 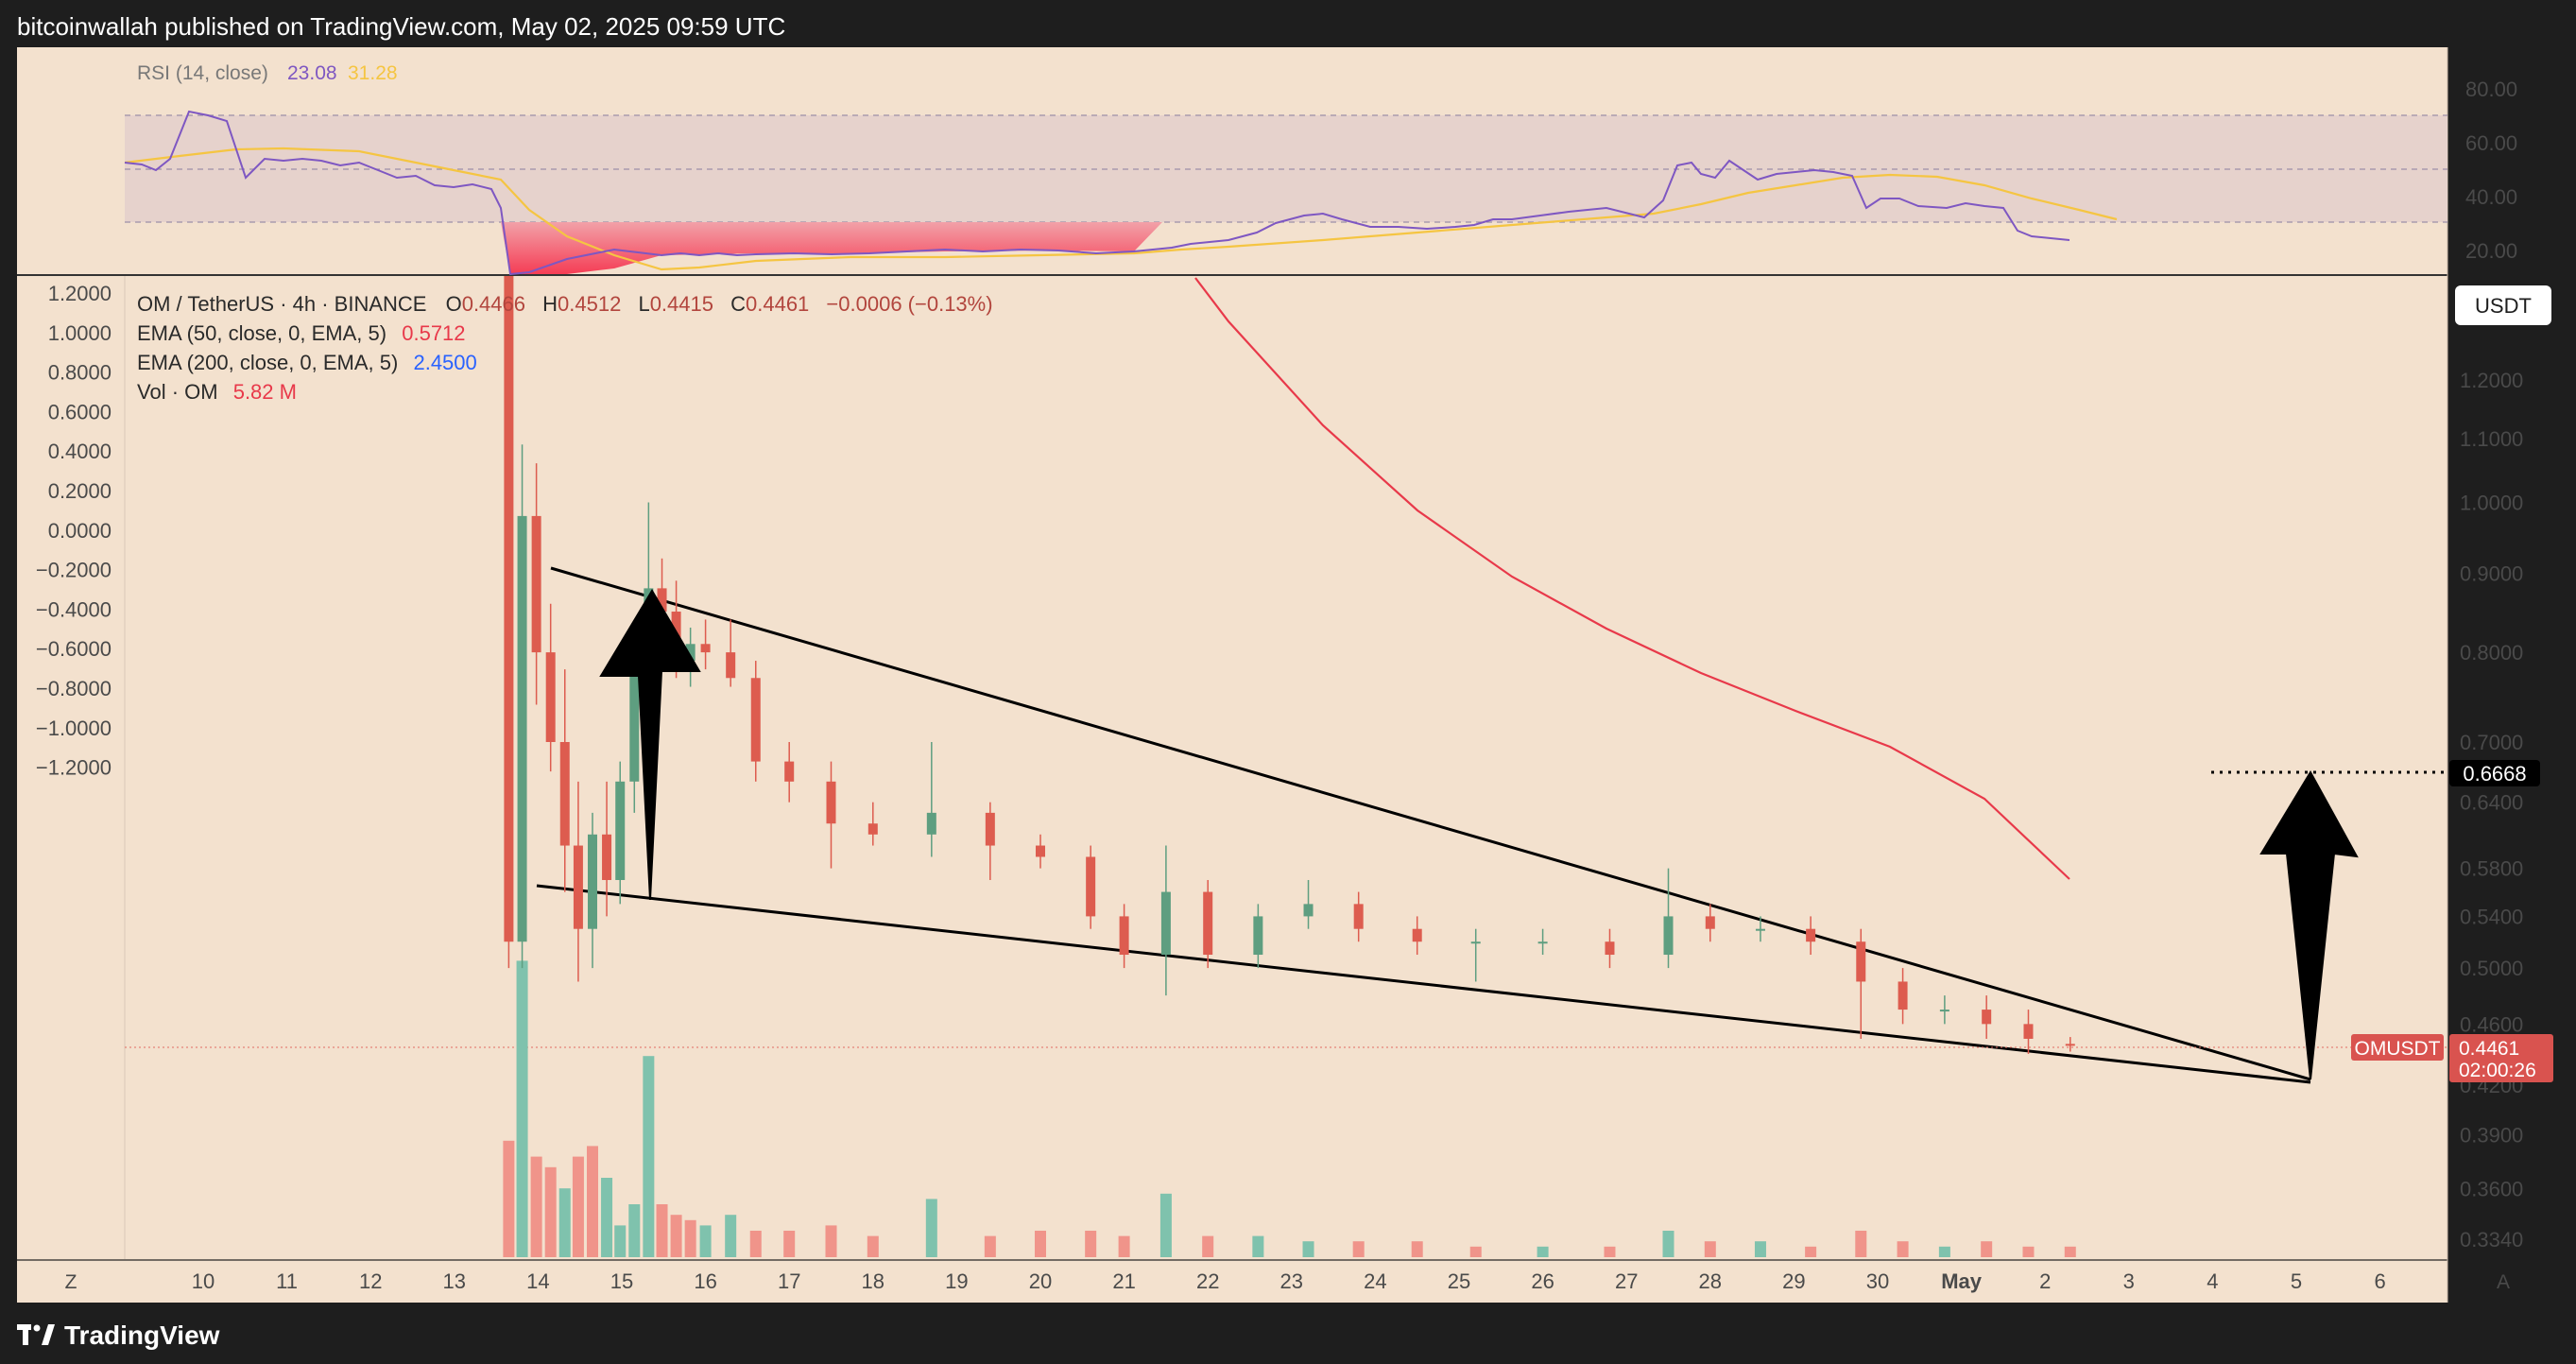 I want to click on up-arrow-right, so click(x=2309, y=925).